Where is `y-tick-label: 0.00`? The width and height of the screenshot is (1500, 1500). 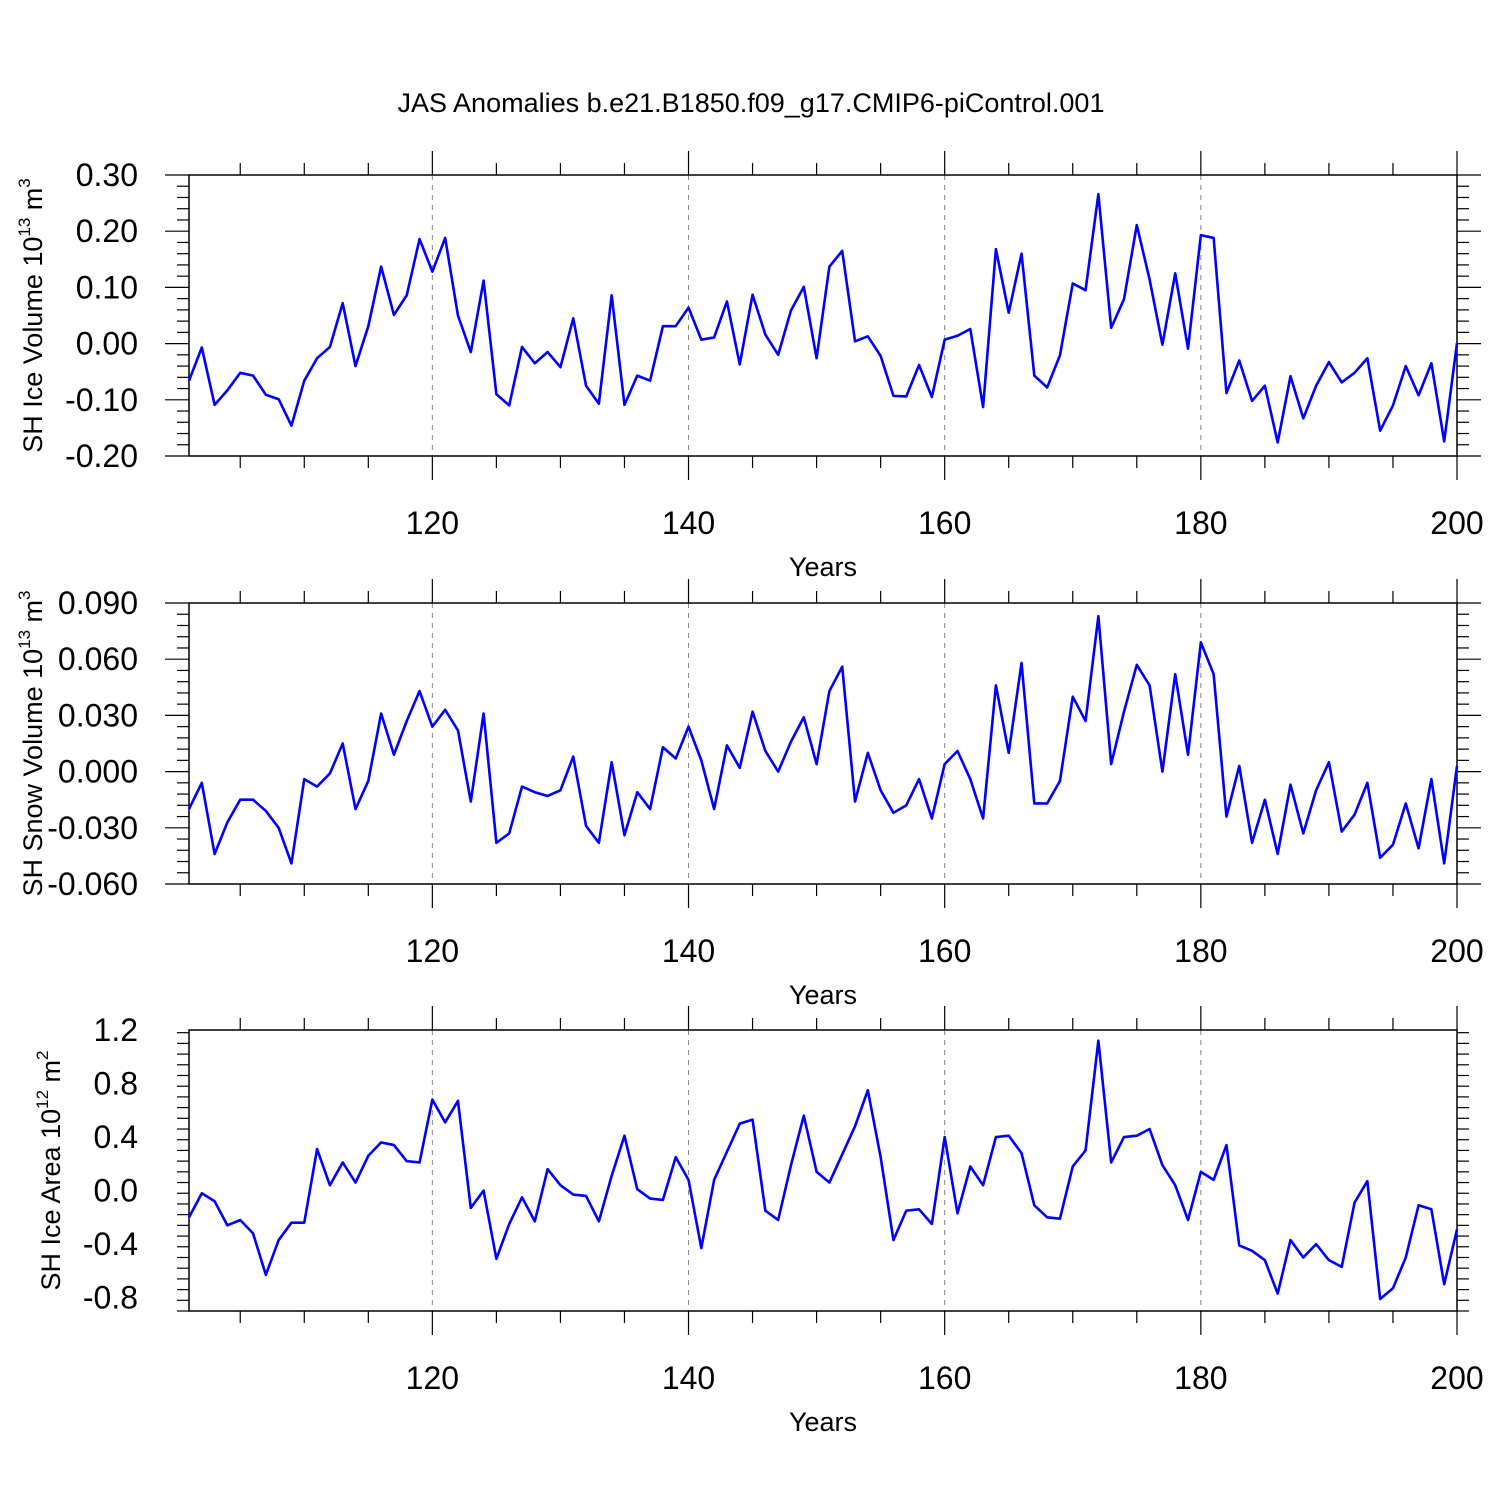 y-tick-label: 0.00 is located at coordinates (107, 344).